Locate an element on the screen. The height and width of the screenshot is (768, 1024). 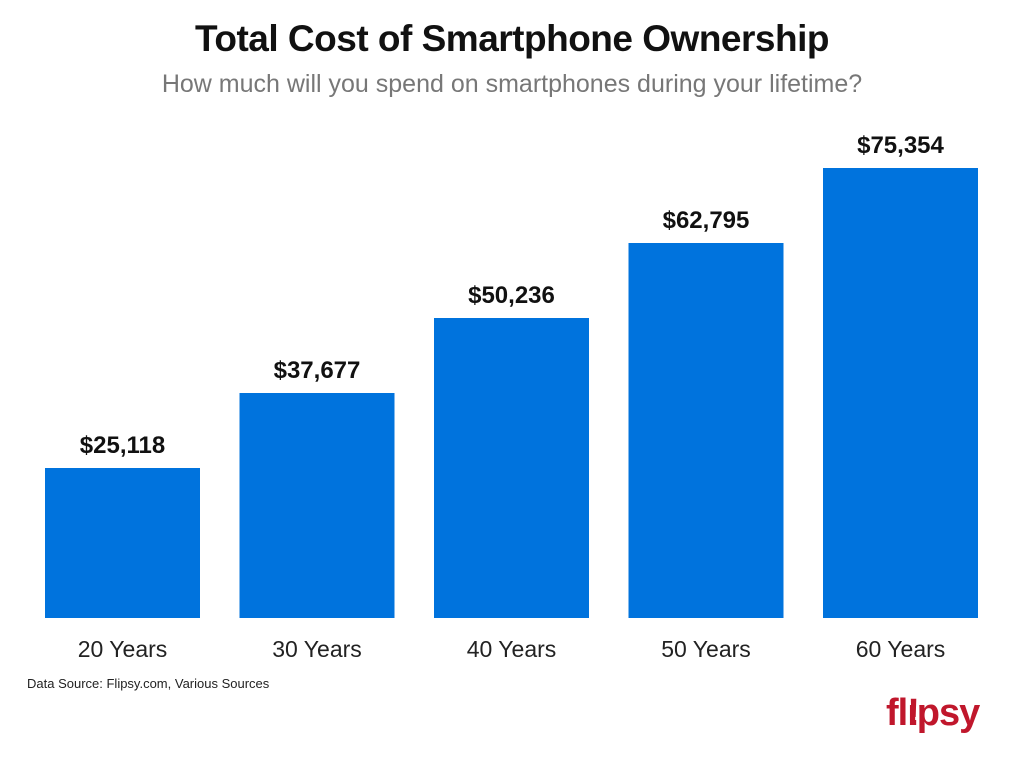
x-tick-label: 30 Years is located at coordinates (317, 649).